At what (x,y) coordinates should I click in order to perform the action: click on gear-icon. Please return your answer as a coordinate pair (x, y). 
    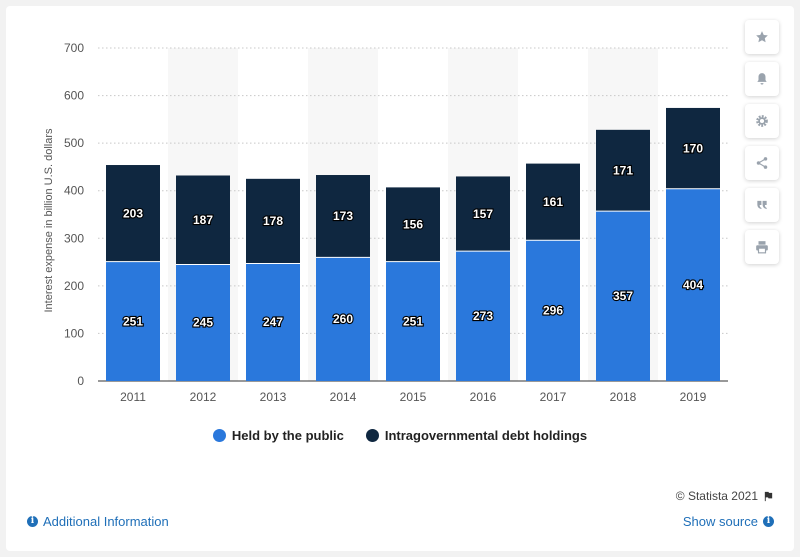
    Looking at the image, I should click on (762, 121).